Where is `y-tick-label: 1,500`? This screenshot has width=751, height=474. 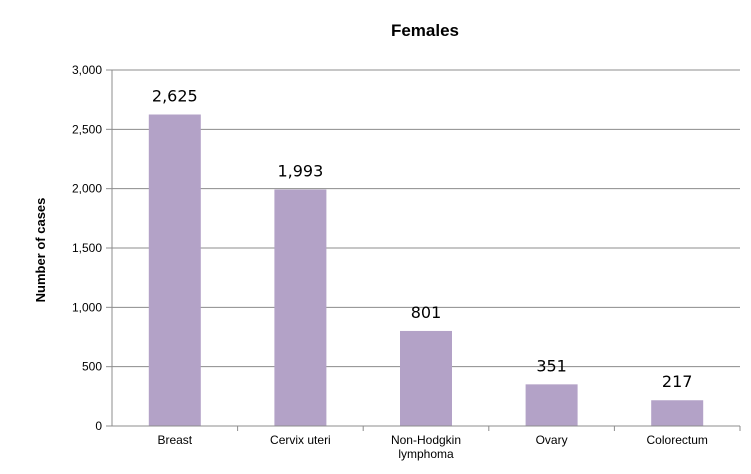
y-tick-label: 1,500 is located at coordinates (87, 248).